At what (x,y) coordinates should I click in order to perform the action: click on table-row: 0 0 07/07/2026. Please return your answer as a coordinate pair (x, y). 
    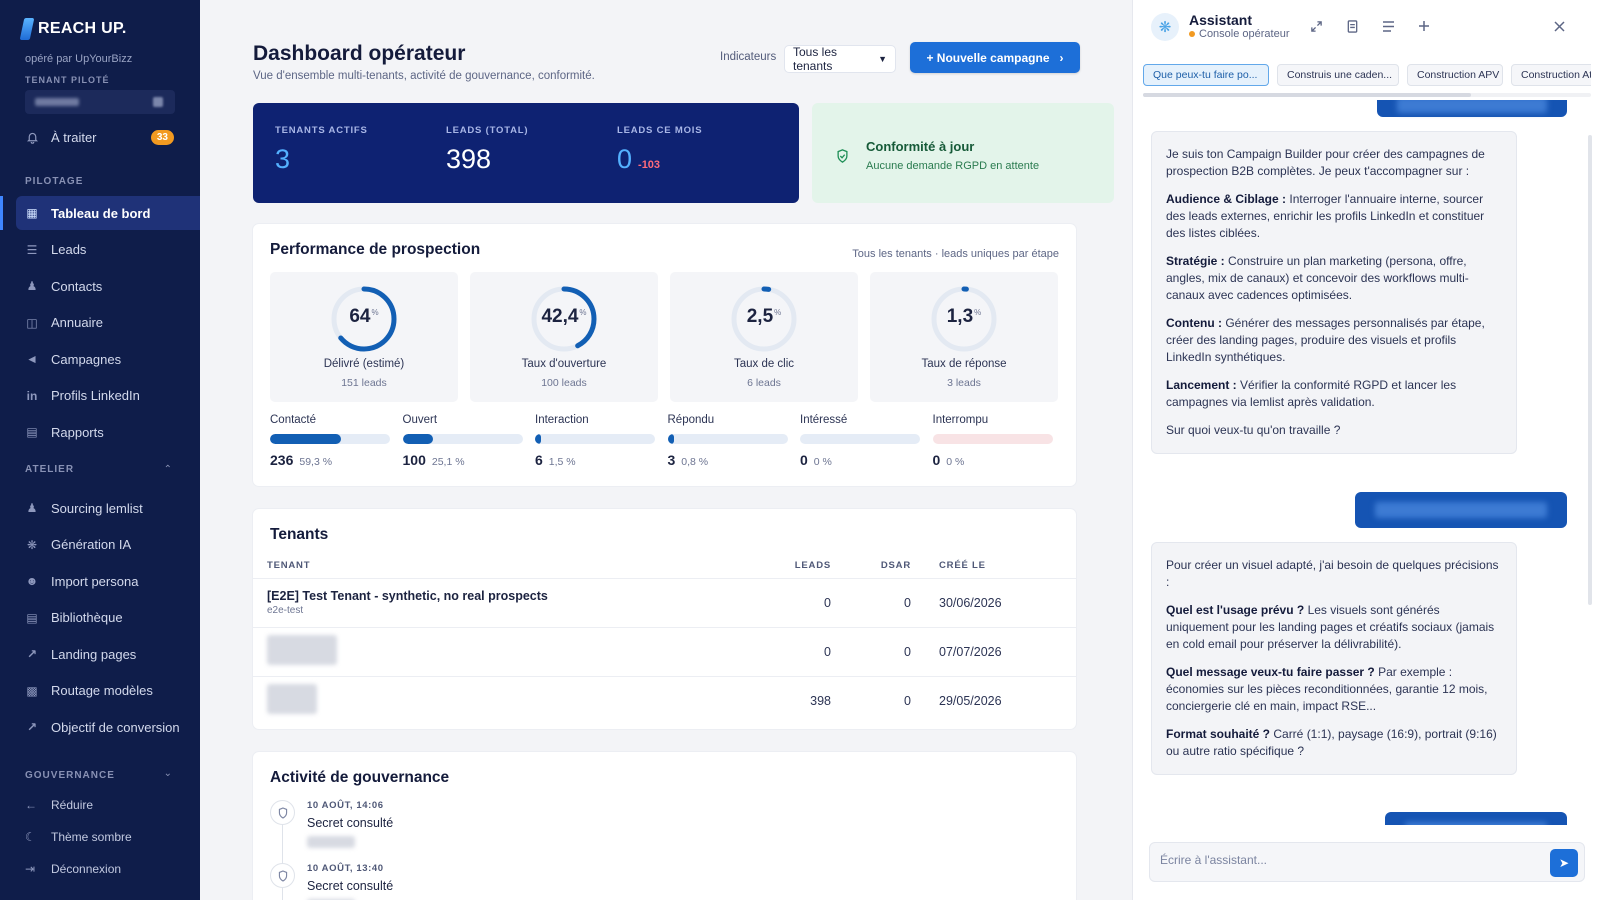
    Looking at the image, I should click on (664, 651).